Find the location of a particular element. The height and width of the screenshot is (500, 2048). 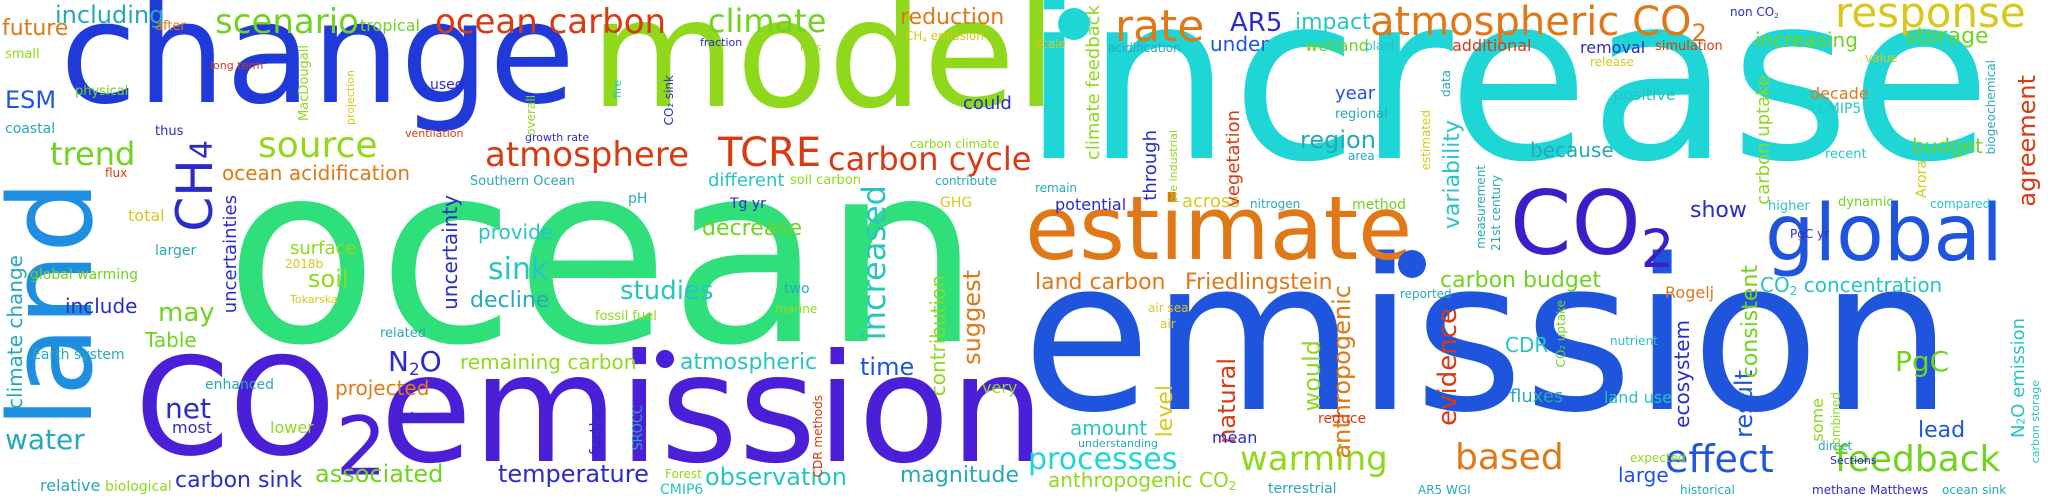

word-table: Table is located at coordinates (171, 340).